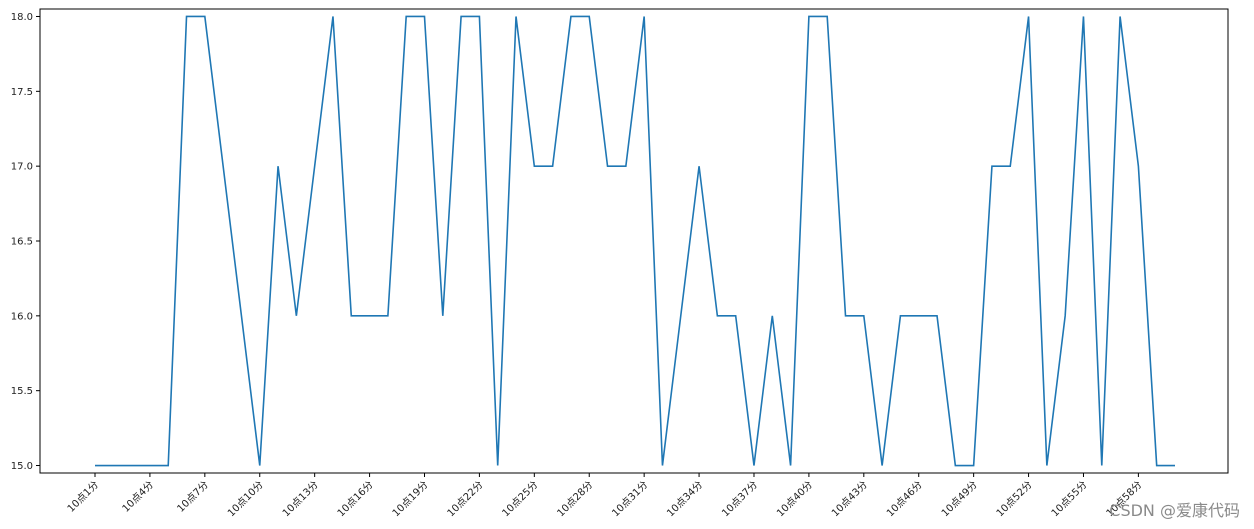 The height and width of the screenshot is (529, 1254). What do you see at coordinates (410, 499) in the screenshot?
I see `x-tick-label: 10点19分` at bounding box center [410, 499].